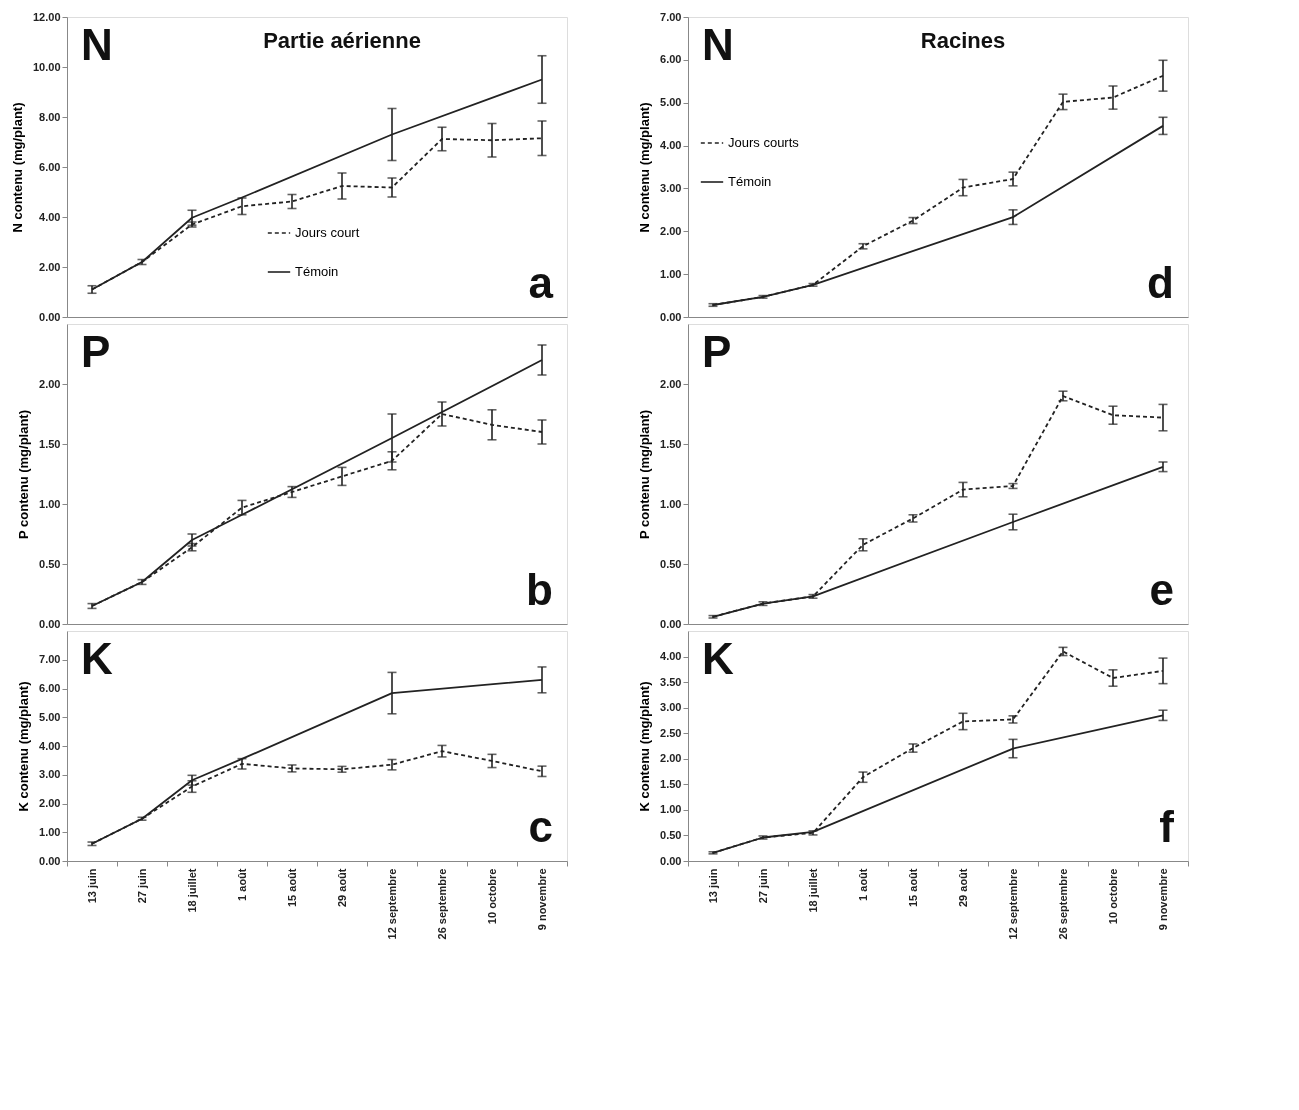 This screenshot has height=1110, width=1299. Describe the element at coordinates (46, 16) in the screenshot. I see `y-tick-label: 12.00` at that location.